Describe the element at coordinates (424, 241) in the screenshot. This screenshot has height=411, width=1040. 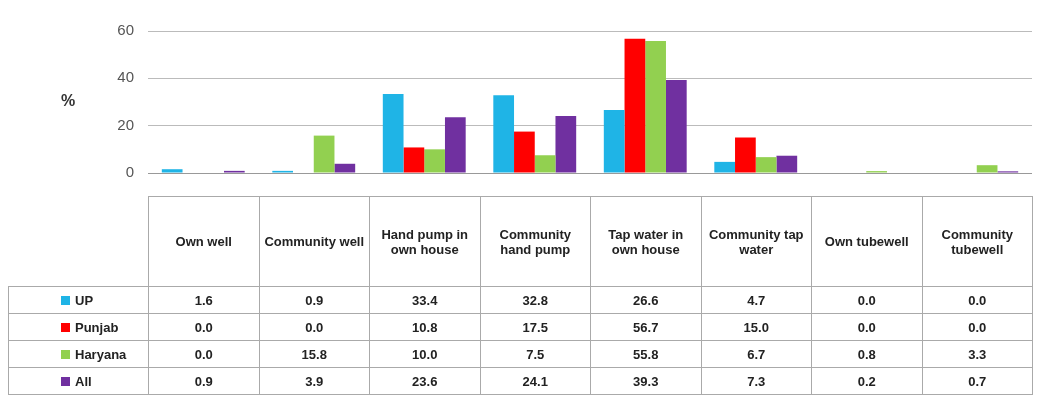
I see `x-tick-label: Hand pump in own house` at that location.